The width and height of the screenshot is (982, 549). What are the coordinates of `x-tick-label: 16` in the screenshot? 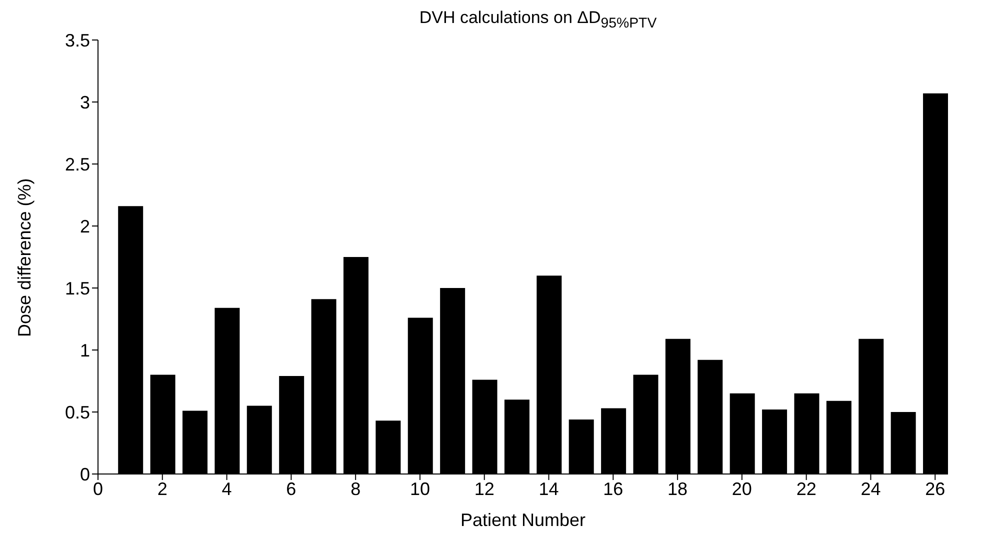 It's located at (613, 488).